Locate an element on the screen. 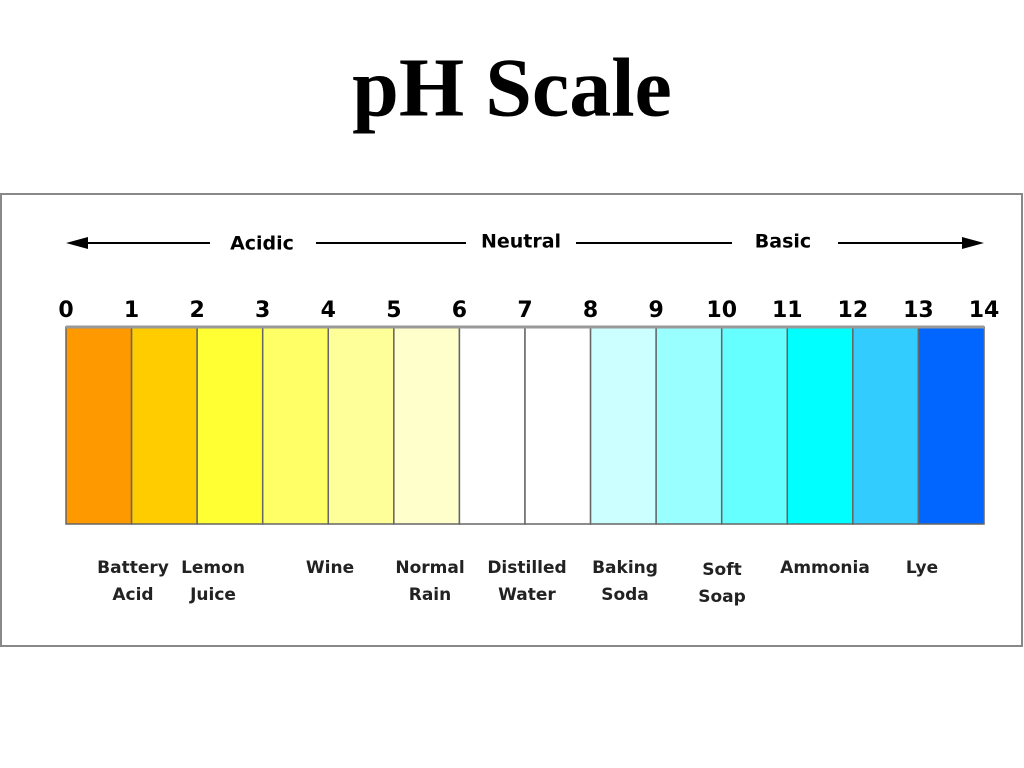 The image size is (1024, 768). neutral-label: Neutral is located at coordinates (521, 242).